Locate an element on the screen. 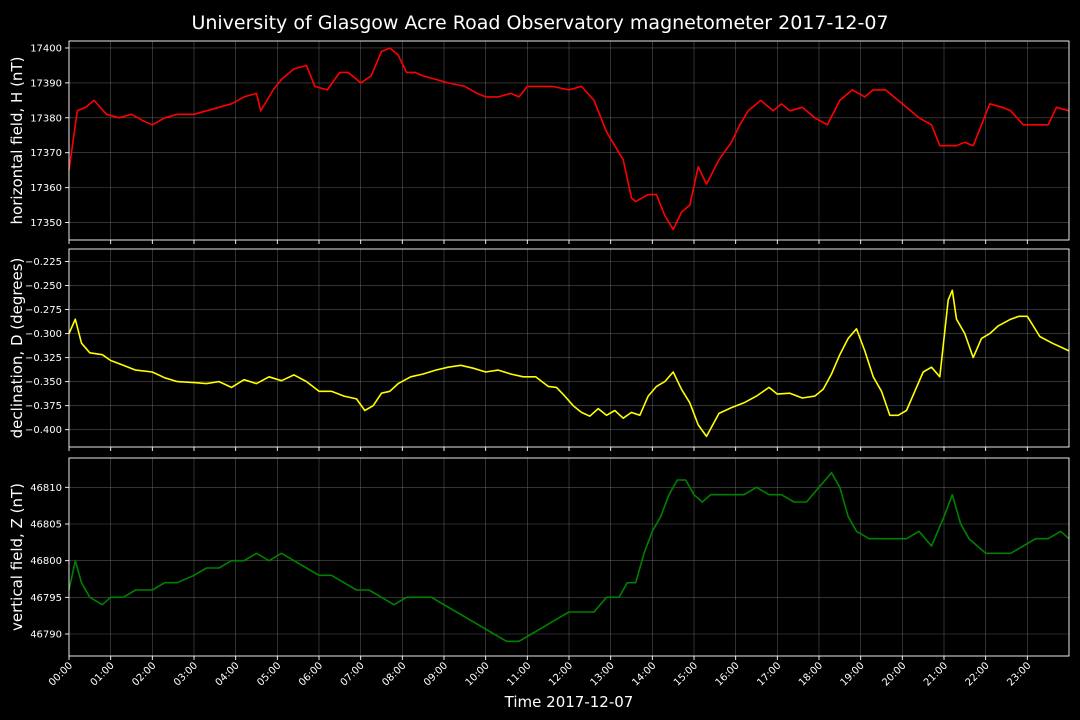  x-tick-label: 01:00 is located at coordinates (103, 674).